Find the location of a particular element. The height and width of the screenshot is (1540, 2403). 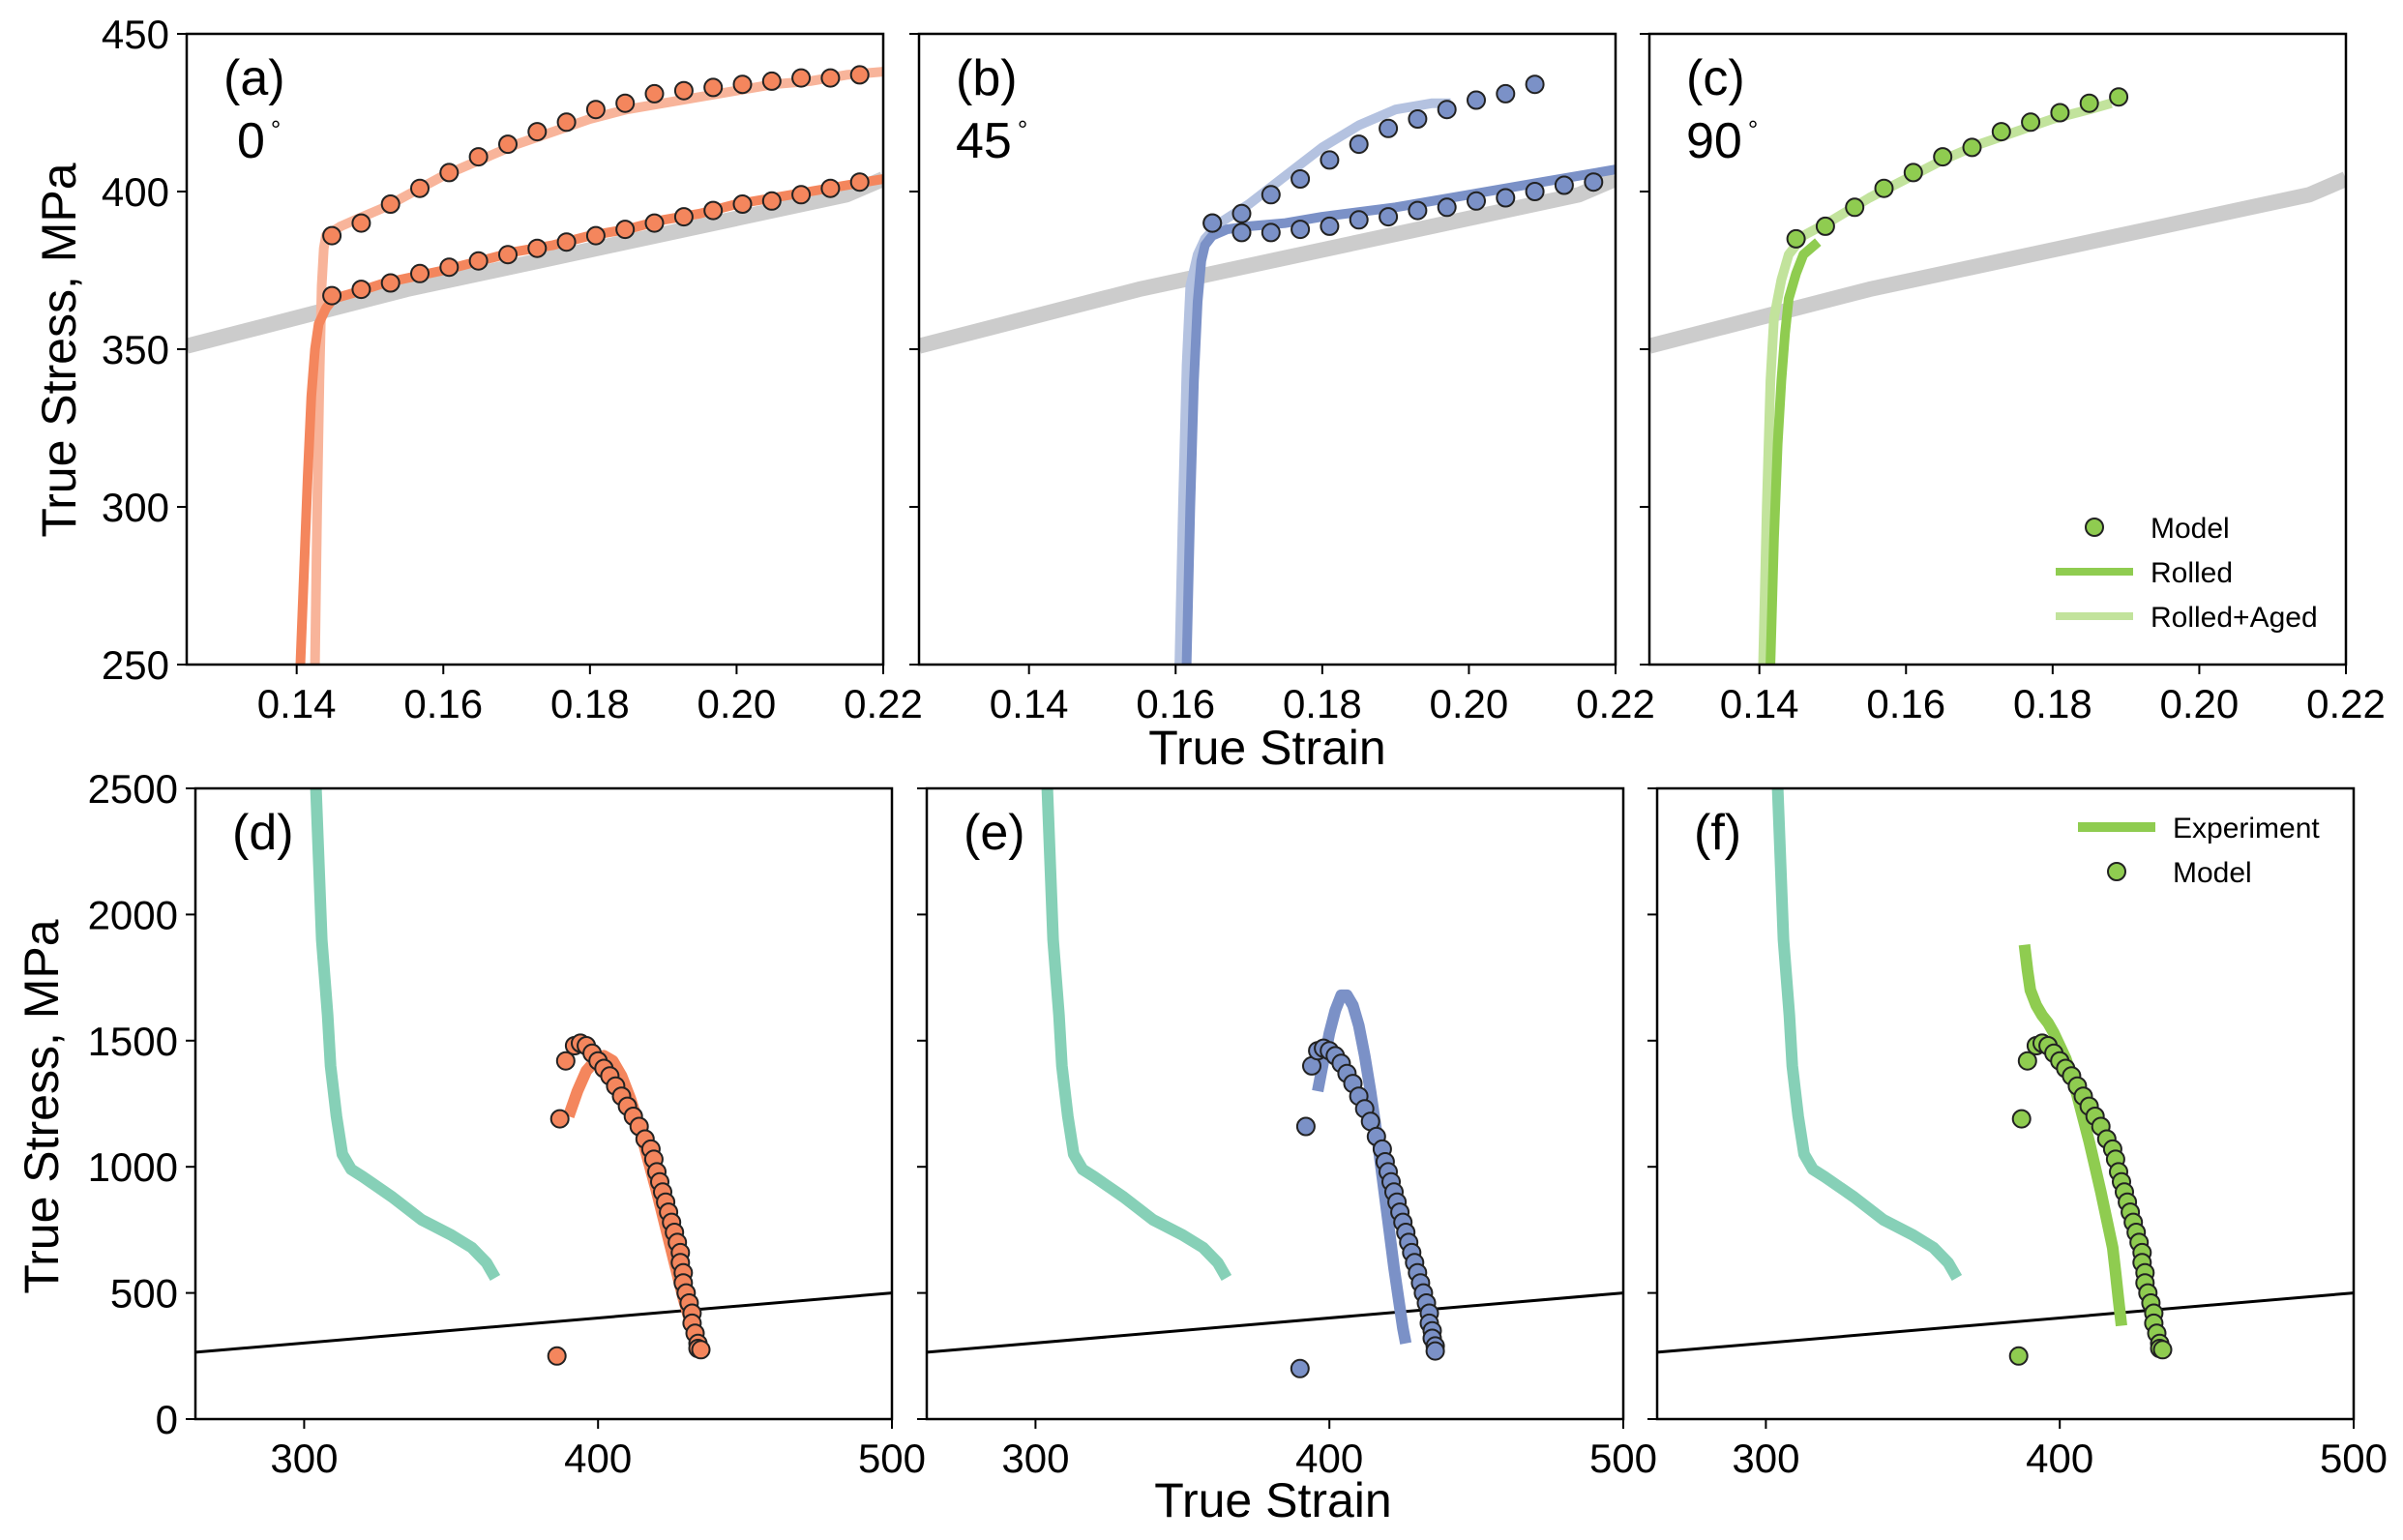

y-tick-label: 1000 is located at coordinates (133, 1167).